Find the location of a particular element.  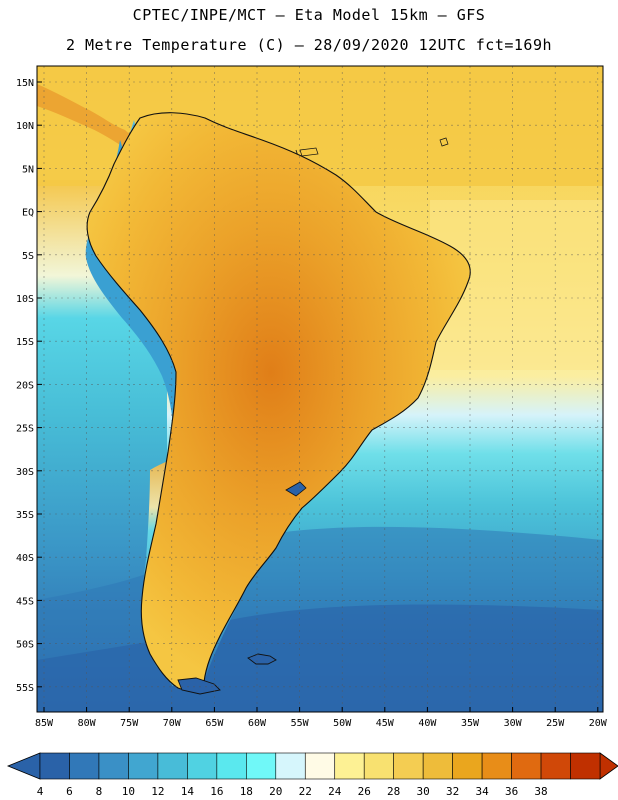

colorbar-label: 6 is located at coordinates (69, 791).